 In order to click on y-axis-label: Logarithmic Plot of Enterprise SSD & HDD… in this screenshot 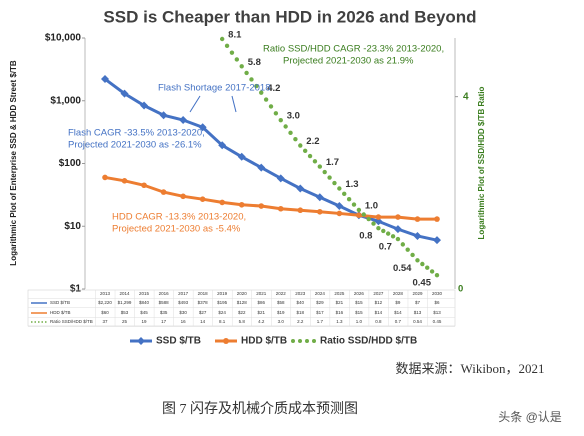, I will do `click(13, 163)`.